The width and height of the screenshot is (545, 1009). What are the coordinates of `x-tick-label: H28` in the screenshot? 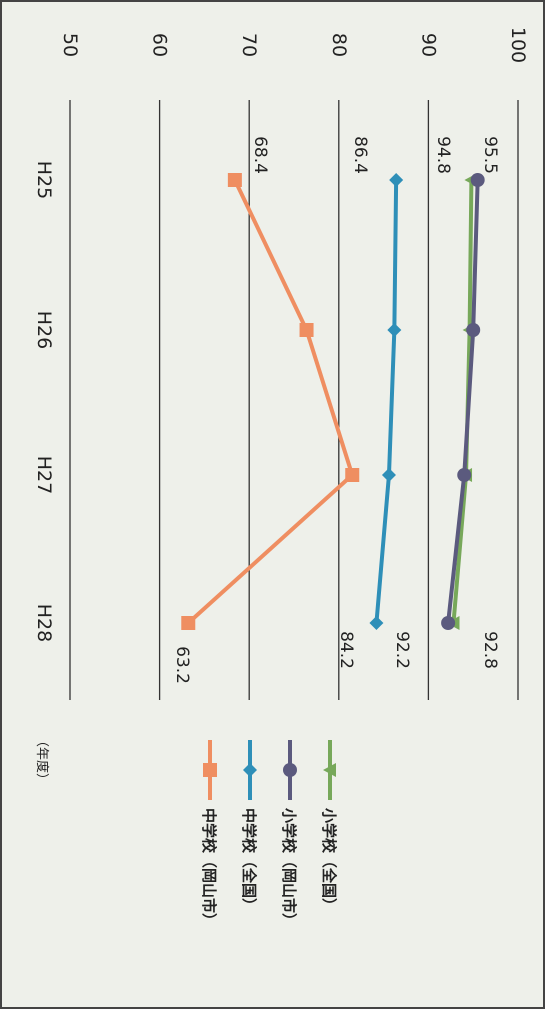 It's located at (44, 623).